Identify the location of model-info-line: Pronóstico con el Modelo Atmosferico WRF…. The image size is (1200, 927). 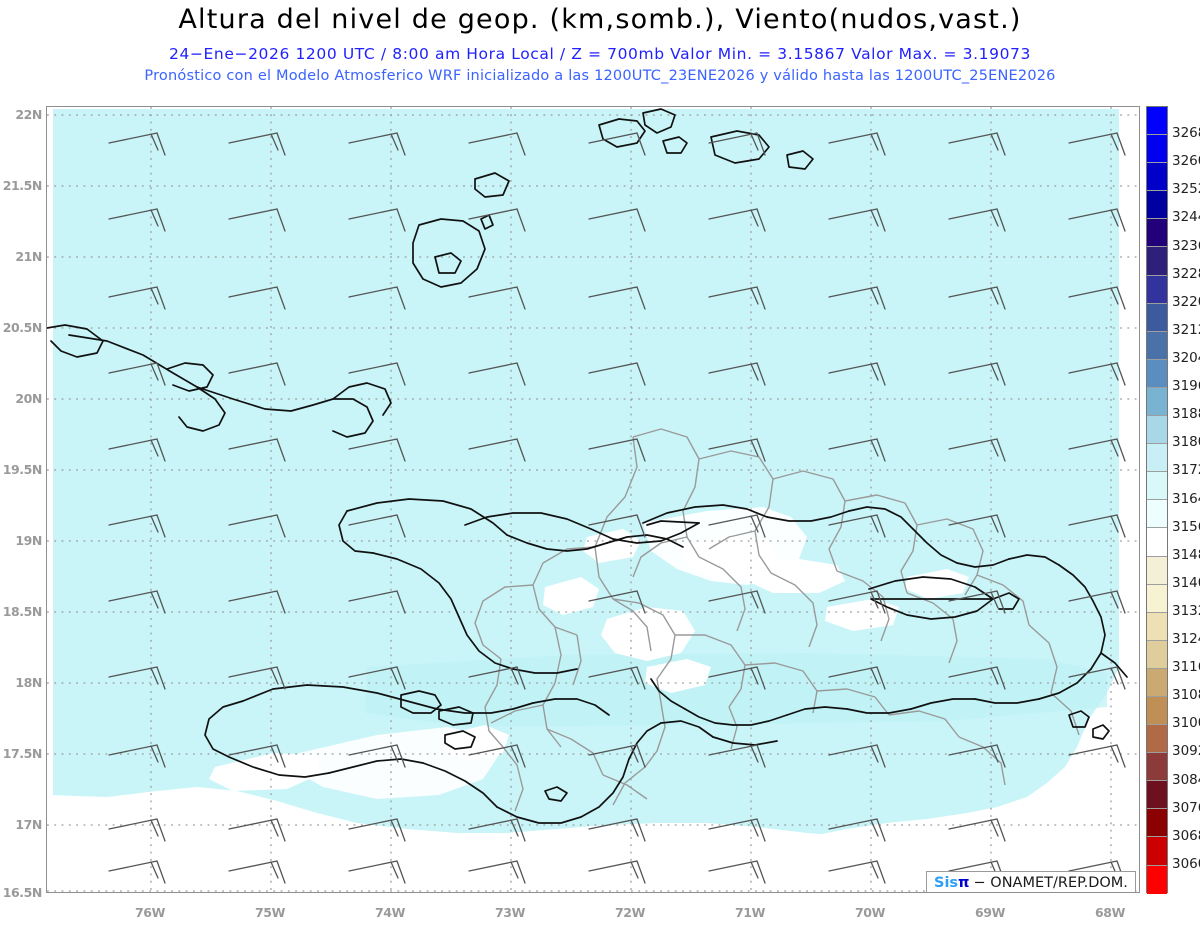
(600, 76).